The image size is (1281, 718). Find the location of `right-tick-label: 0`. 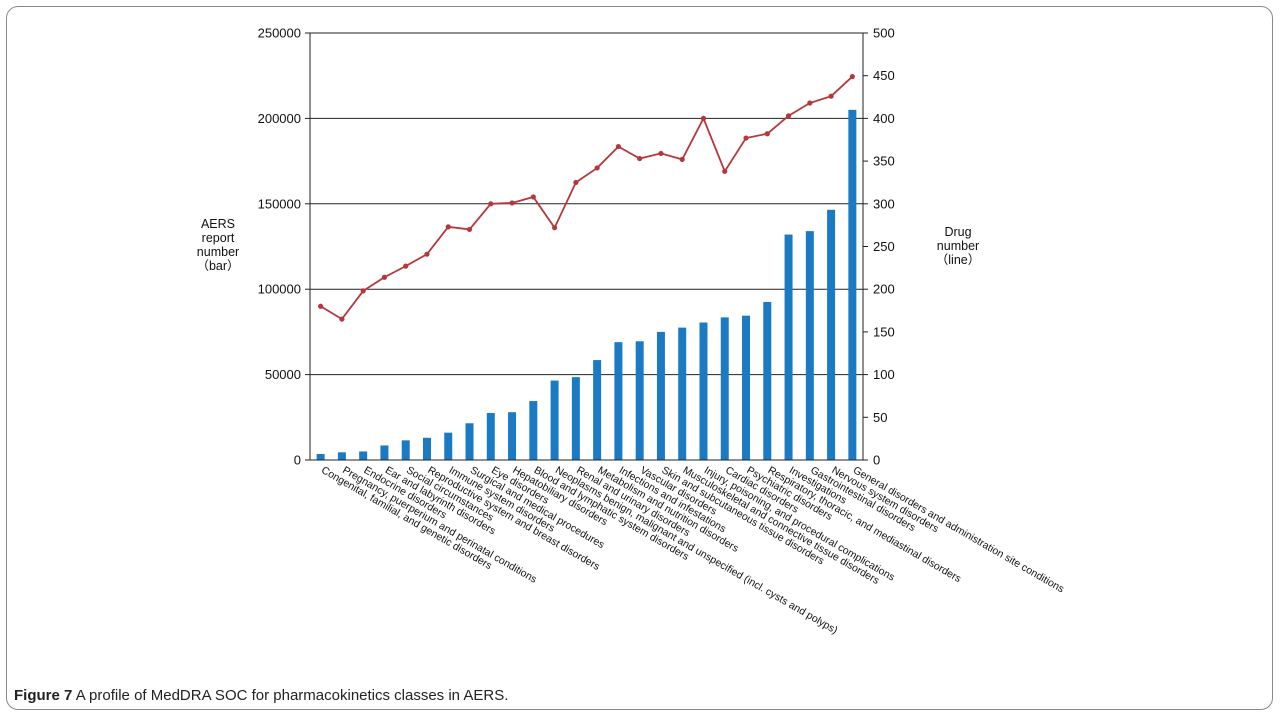

right-tick-label: 0 is located at coordinates (876, 460).